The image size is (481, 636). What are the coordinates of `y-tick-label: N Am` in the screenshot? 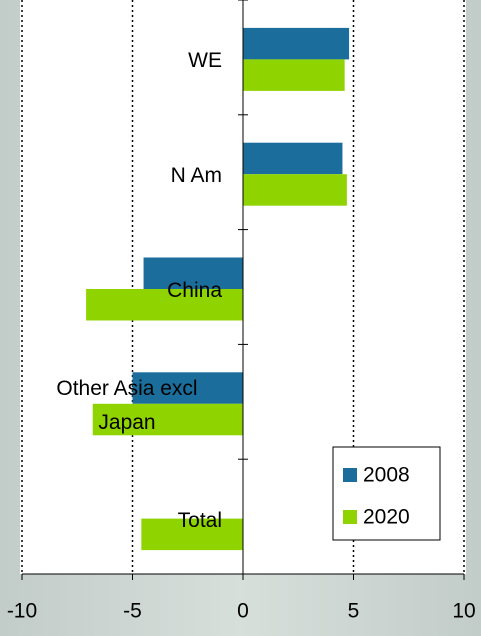 It's located at (196, 176).